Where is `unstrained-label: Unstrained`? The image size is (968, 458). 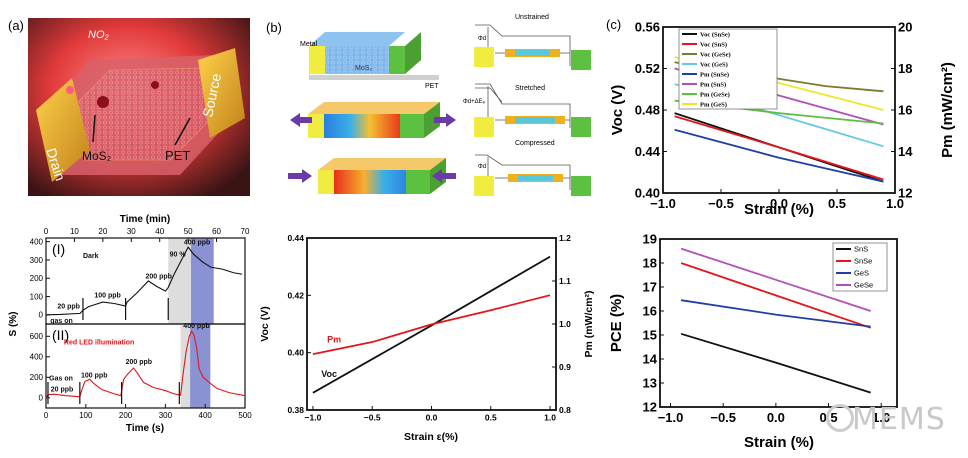 unstrained-label: Unstrained is located at coordinates (532, 17).